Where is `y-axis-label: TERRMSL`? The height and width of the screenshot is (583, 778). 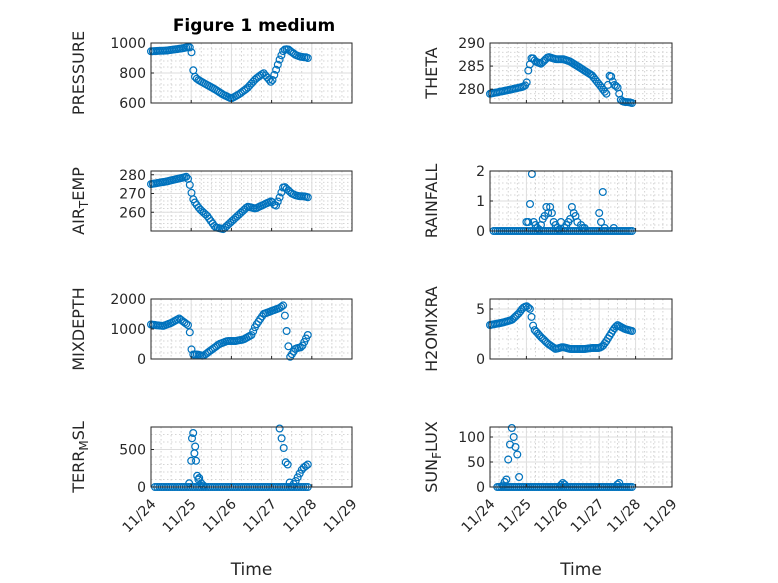
y-axis-label: TERRMSL is located at coordinates (80, 457).